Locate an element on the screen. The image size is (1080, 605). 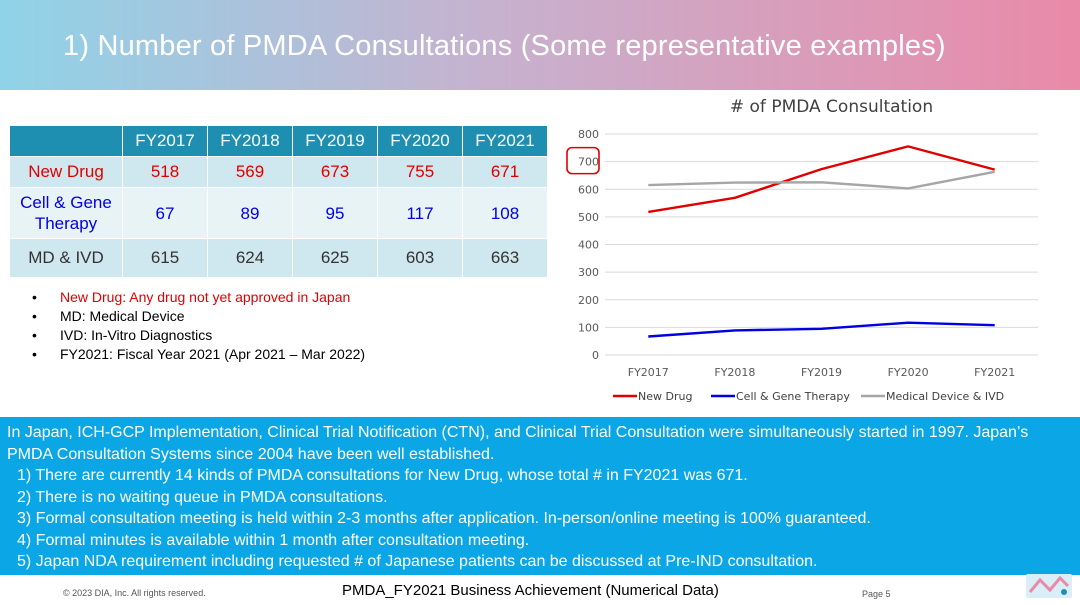
x-tick-label: FY2019 is located at coordinates (821, 372).